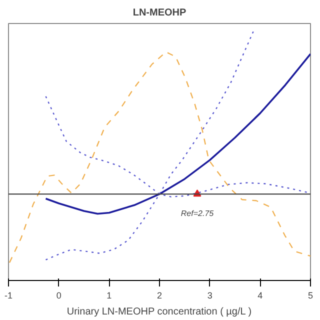 This screenshot has height=320, width=320. What do you see at coordinates (209, 295) in the screenshot?
I see `x-tick-label: 3` at bounding box center [209, 295].